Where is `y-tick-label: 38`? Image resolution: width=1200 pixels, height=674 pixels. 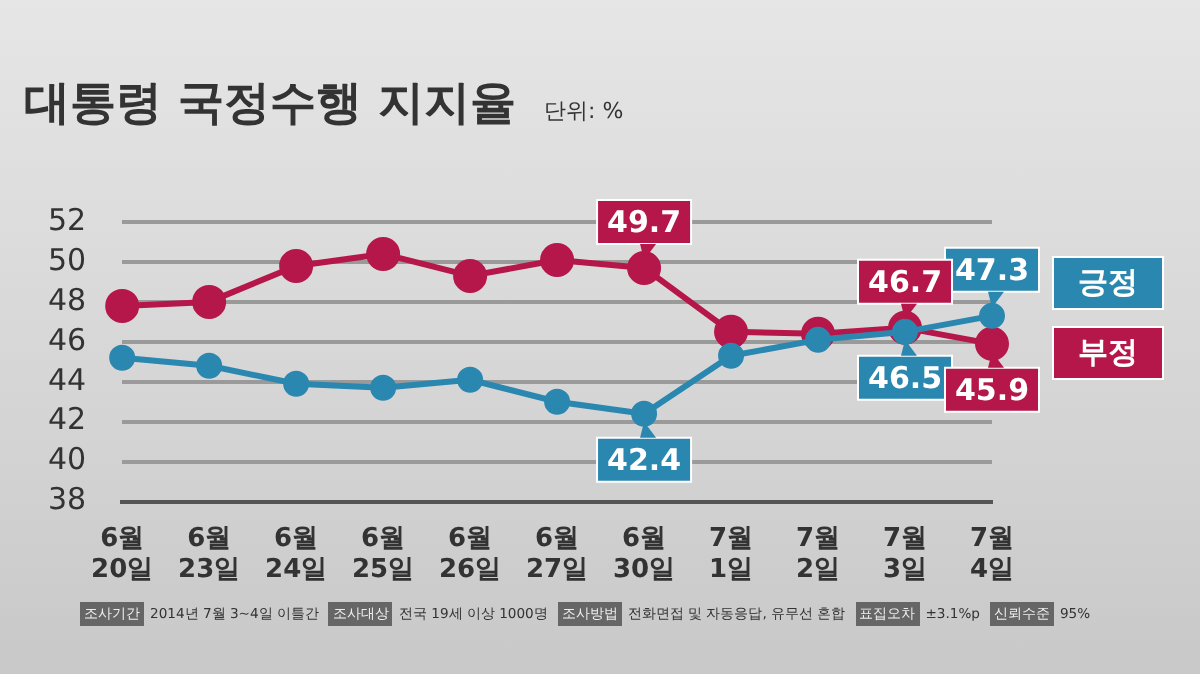 y-tick-label: 38 is located at coordinates (67, 499).